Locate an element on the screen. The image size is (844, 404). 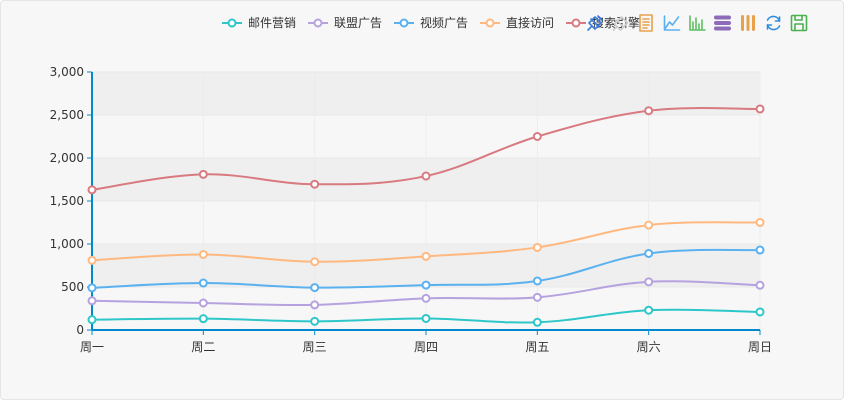
x-tick-label: 周四 is located at coordinates (426, 347).